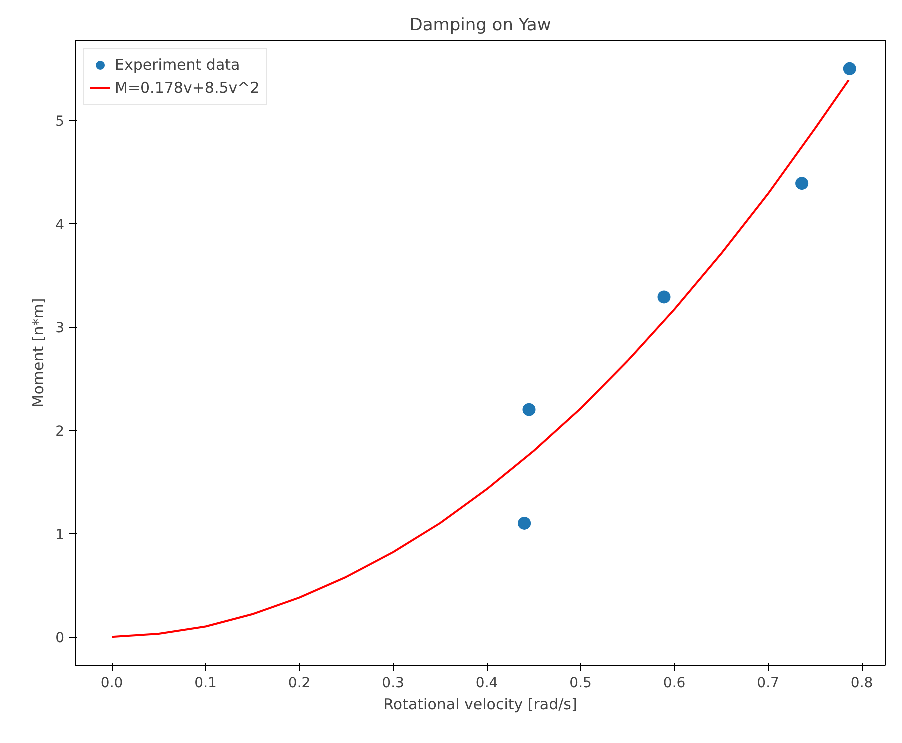 This screenshot has height=743, width=902. What do you see at coordinates (768, 684) in the screenshot?
I see `x-tick-label: 0.7` at bounding box center [768, 684].